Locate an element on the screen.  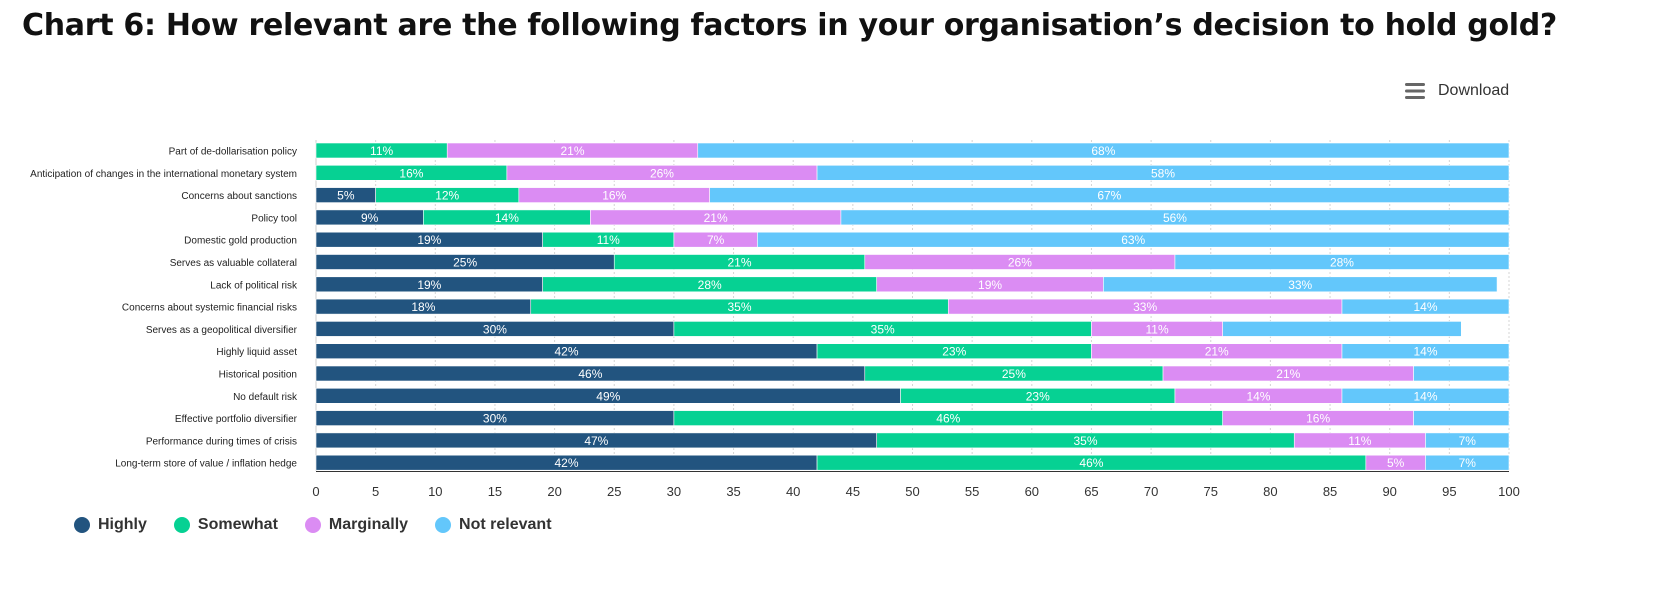
legend-item: Marginally is located at coordinates (356, 525).